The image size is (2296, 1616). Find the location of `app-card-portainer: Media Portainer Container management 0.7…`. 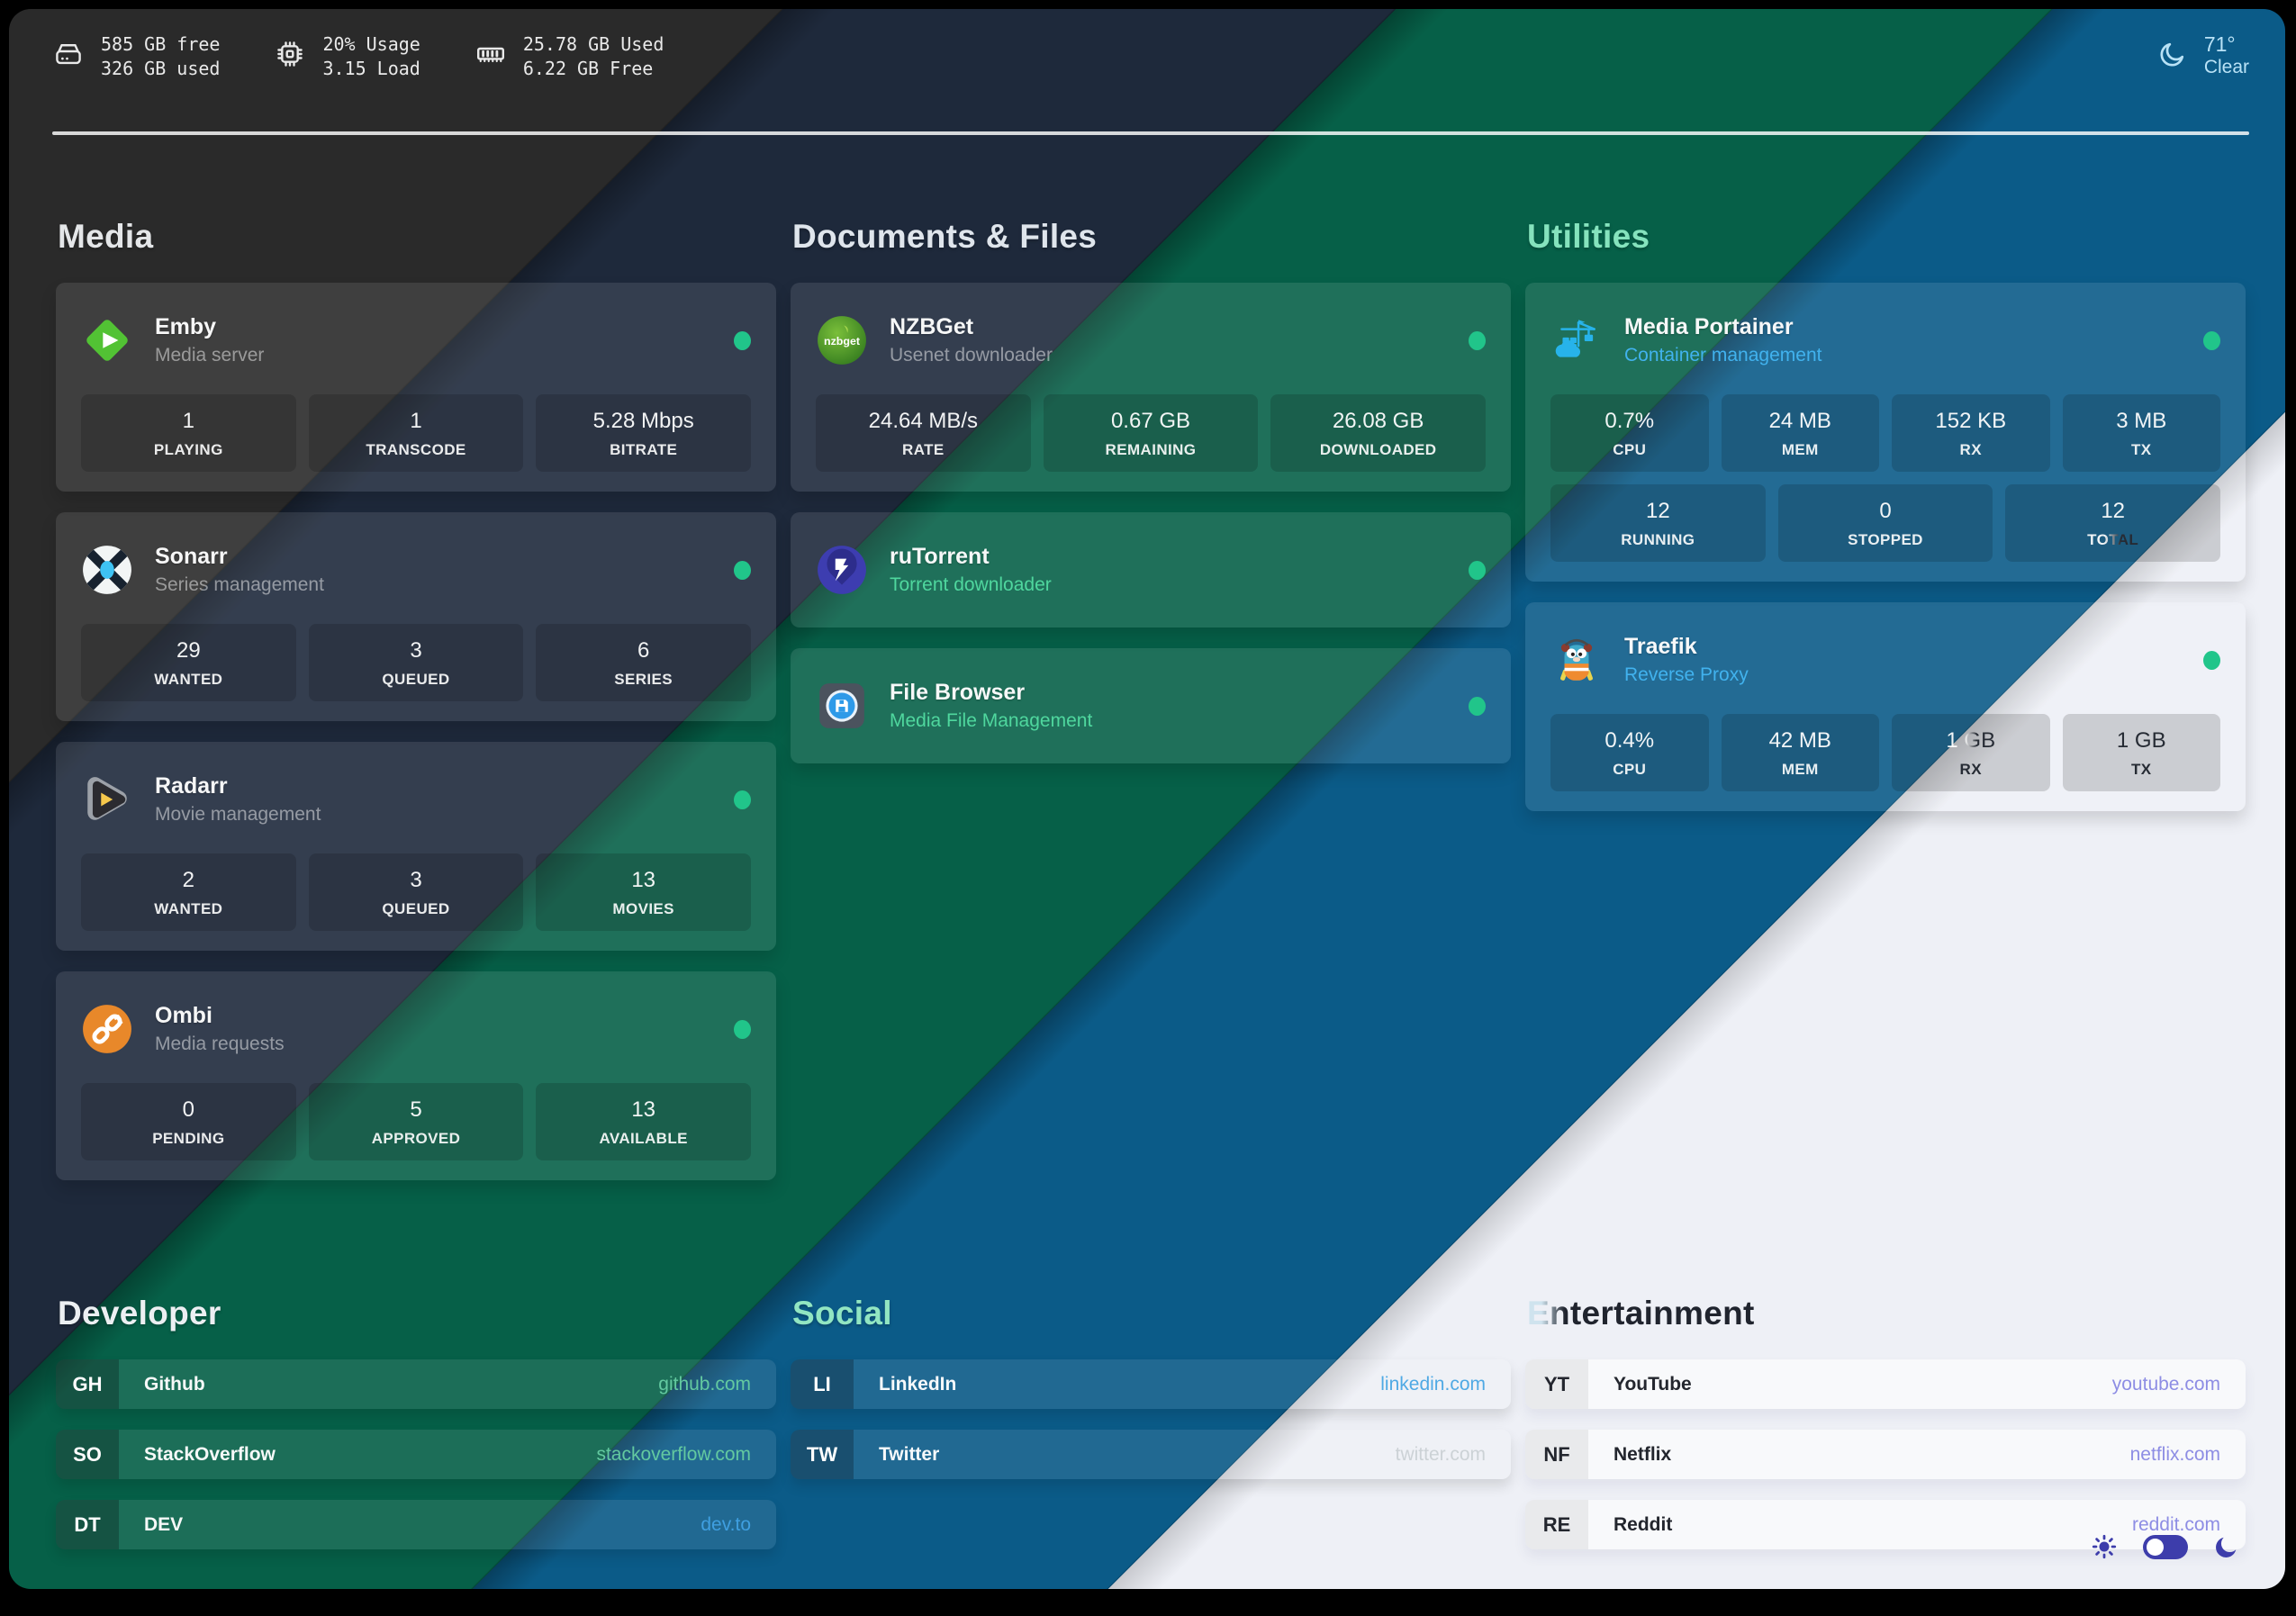

app-card-portainer: Media Portainer Container management 0.7… is located at coordinates (1885, 432).